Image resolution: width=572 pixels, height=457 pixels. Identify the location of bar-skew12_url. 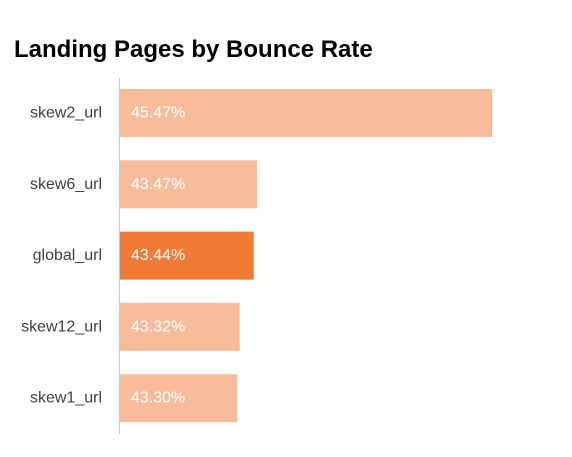
(180, 326).